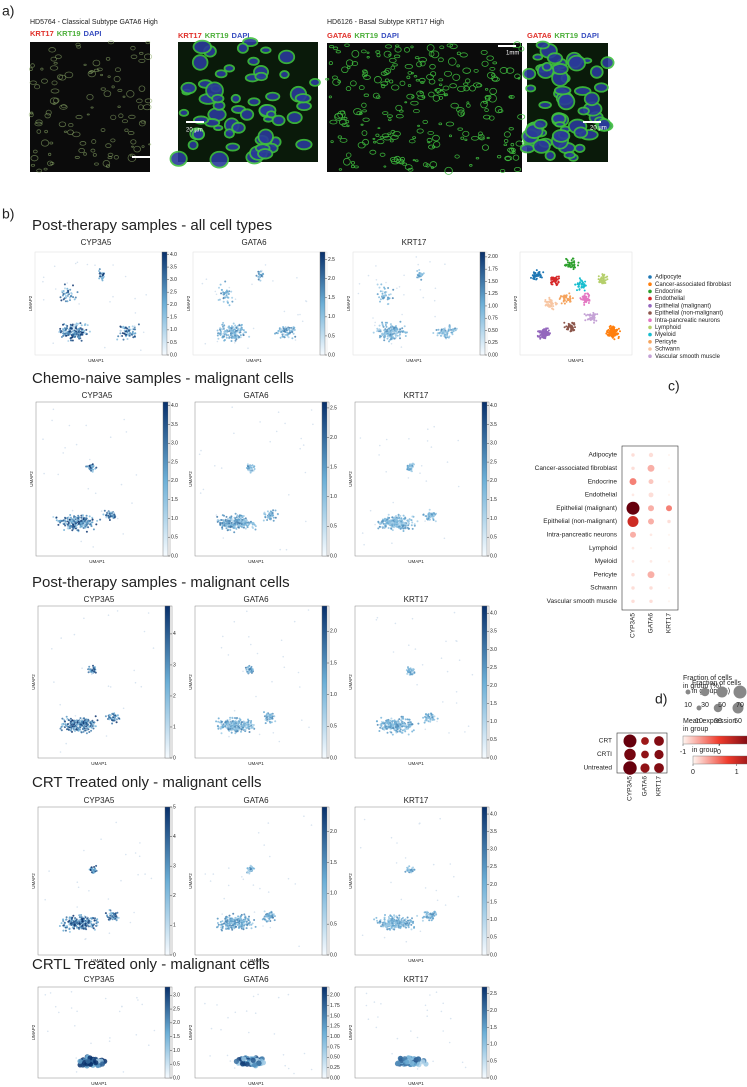  Describe the element at coordinates (339, 35) in the screenshot. I see `stain-label: GATA6` at that location.